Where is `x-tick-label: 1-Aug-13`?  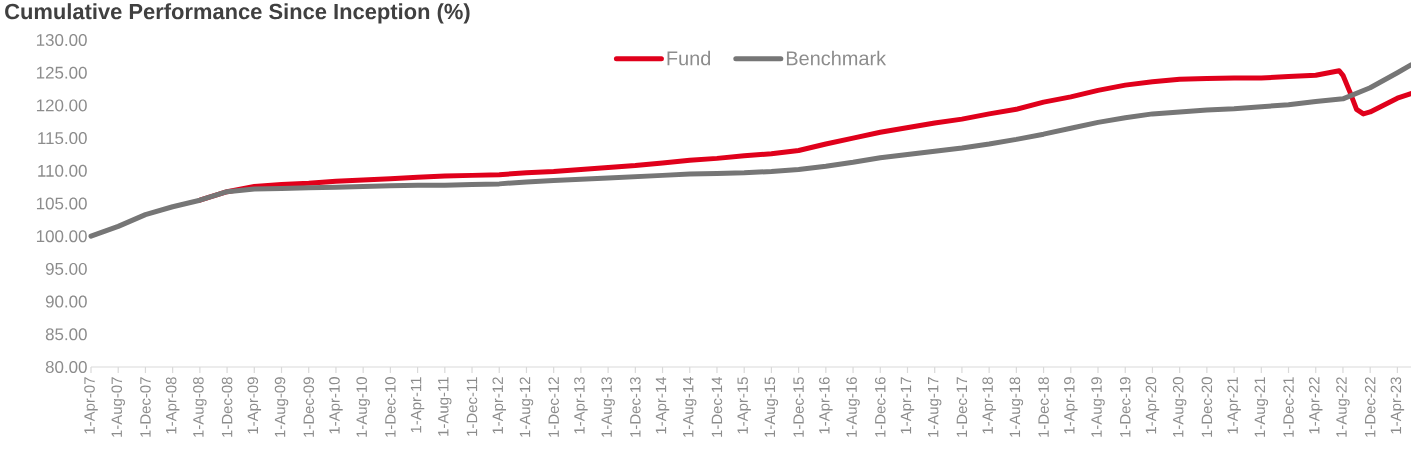
x-tick-label: 1-Aug-13 is located at coordinates (608, 407).